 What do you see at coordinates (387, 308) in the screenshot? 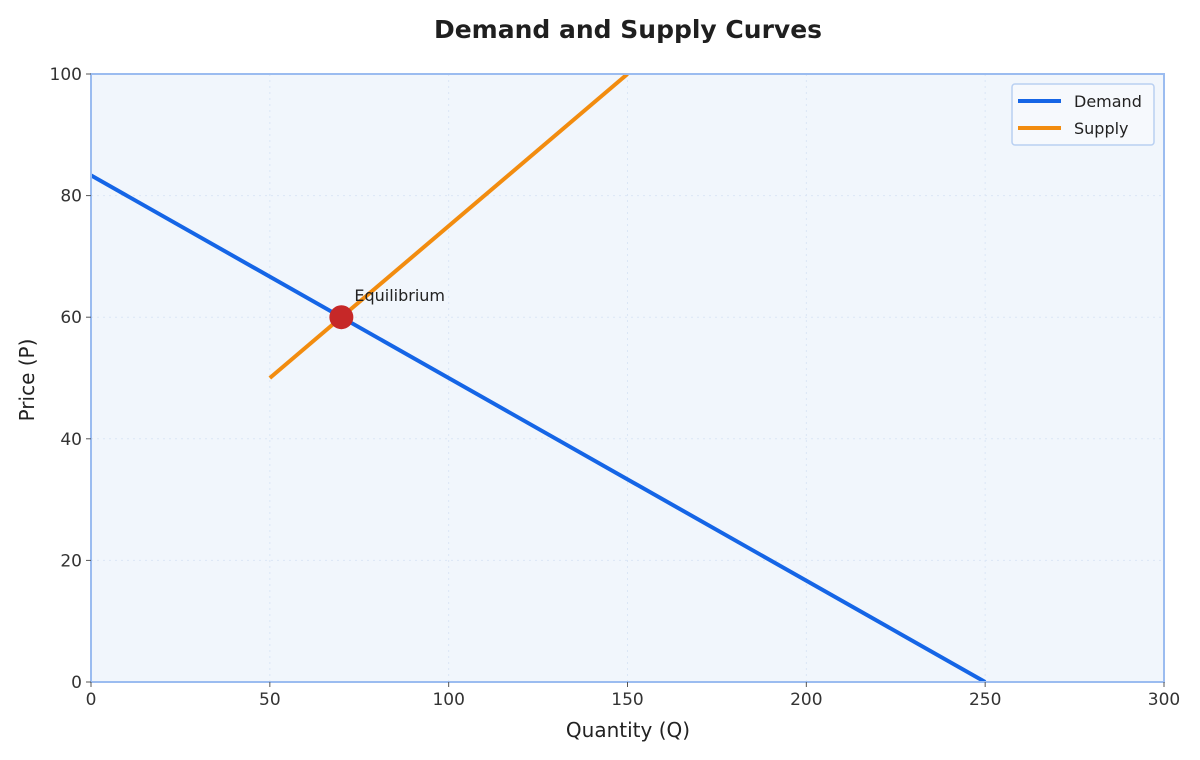
I see `annotation-layer: Equilibrium` at bounding box center [387, 308].